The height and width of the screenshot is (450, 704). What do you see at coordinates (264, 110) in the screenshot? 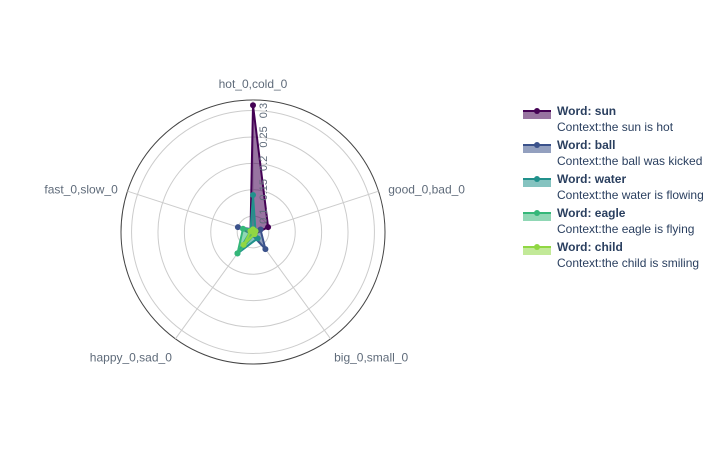
I see `radial-tick-label: 0.3` at bounding box center [264, 110].